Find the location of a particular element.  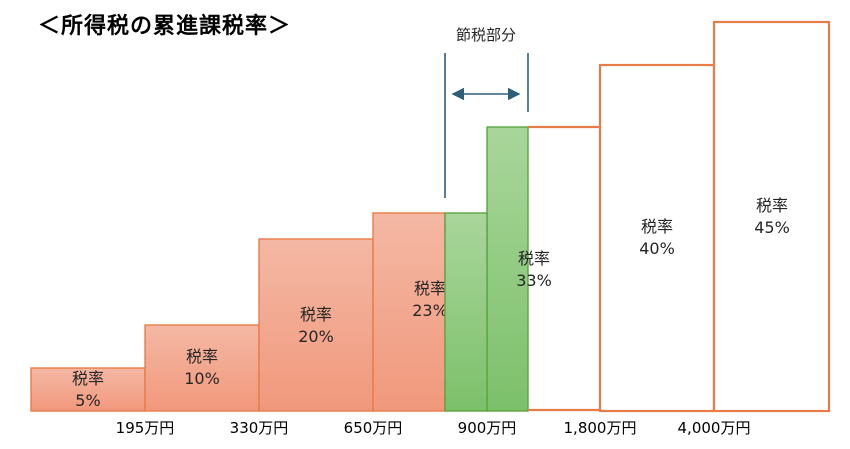

x-tick-label: 330万円 is located at coordinates (259, 428).